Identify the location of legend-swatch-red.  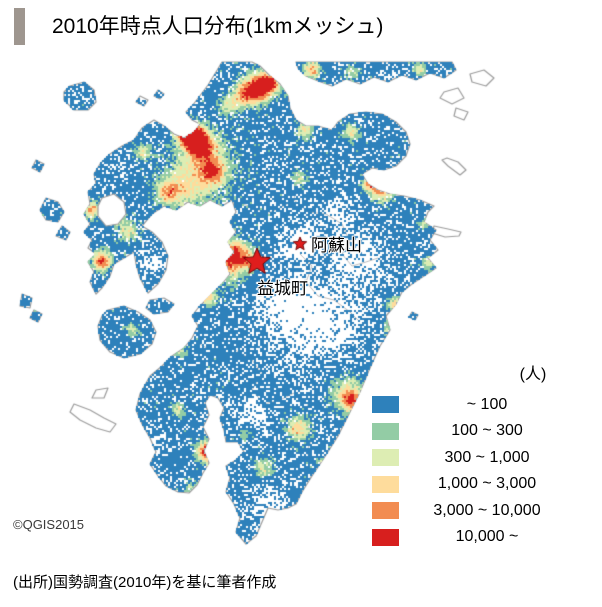
(385, 537).